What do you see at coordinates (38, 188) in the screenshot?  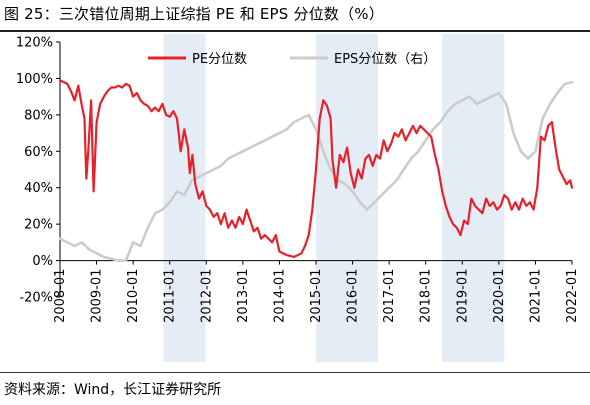 I see `y-tick-label: 40%` at bounding box center [38, 188].